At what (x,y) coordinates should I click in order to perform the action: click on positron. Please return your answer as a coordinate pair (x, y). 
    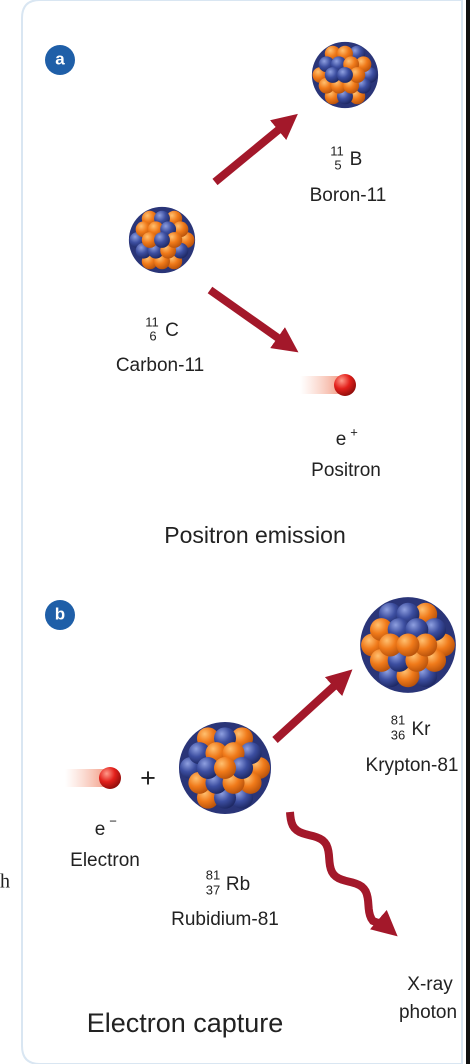
    Looking at the image, I should click on (345, 385).